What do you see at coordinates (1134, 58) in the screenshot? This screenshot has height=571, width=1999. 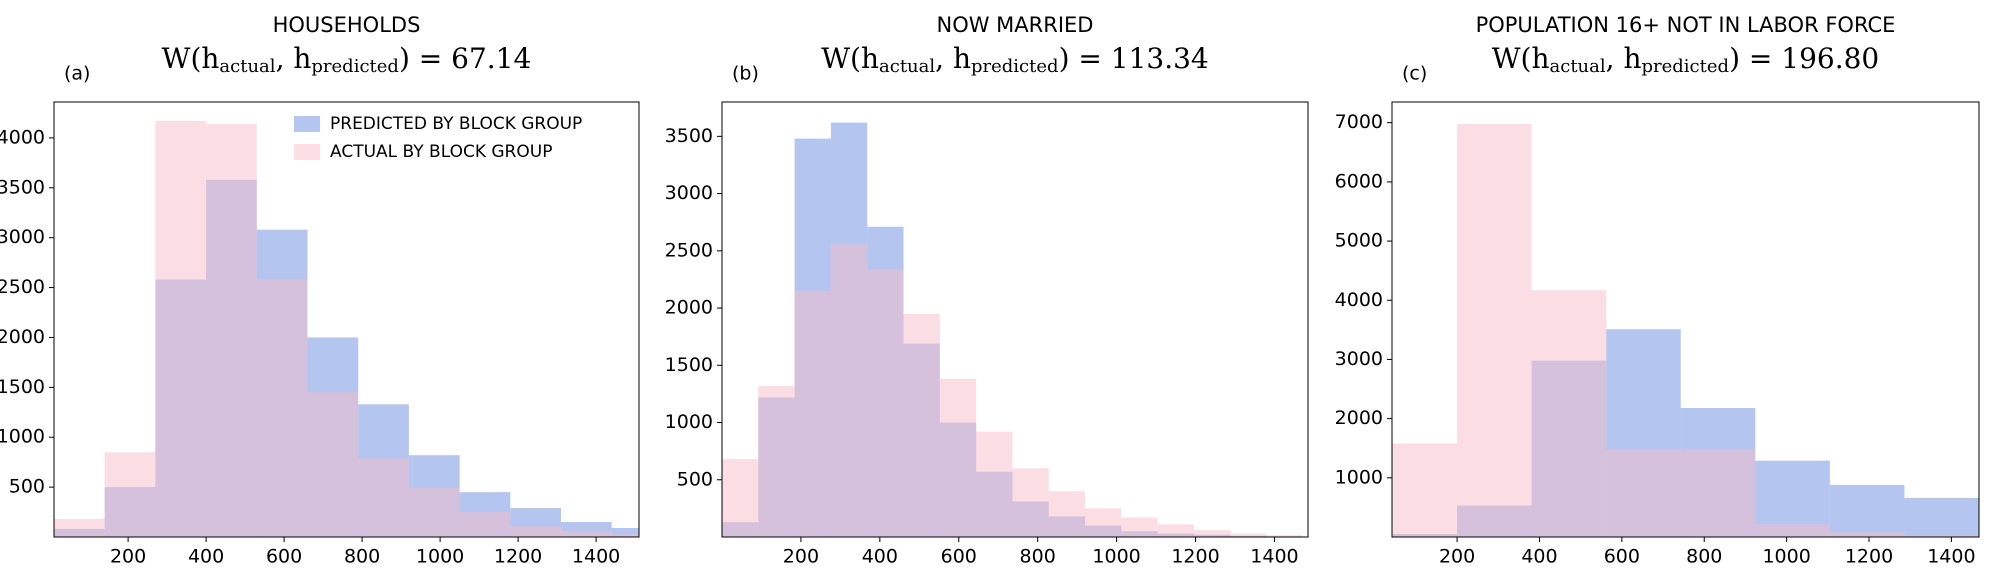 I see `subtitle-part: ) = 113.34` at bounding box center [1134, 58].